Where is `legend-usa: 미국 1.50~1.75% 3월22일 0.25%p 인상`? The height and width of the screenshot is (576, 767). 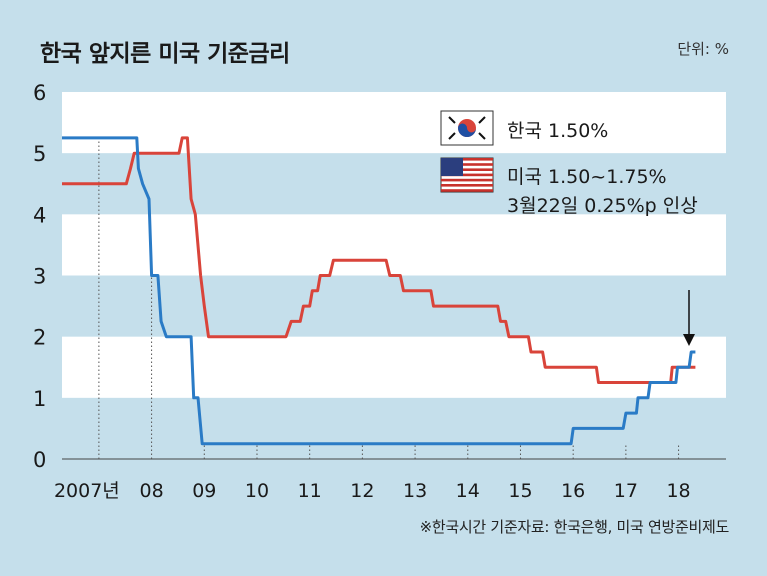 legend-usa: 미국 1.50~1.75% 3월22일 0.25%p 인상 is located at coordinates (569, 187).